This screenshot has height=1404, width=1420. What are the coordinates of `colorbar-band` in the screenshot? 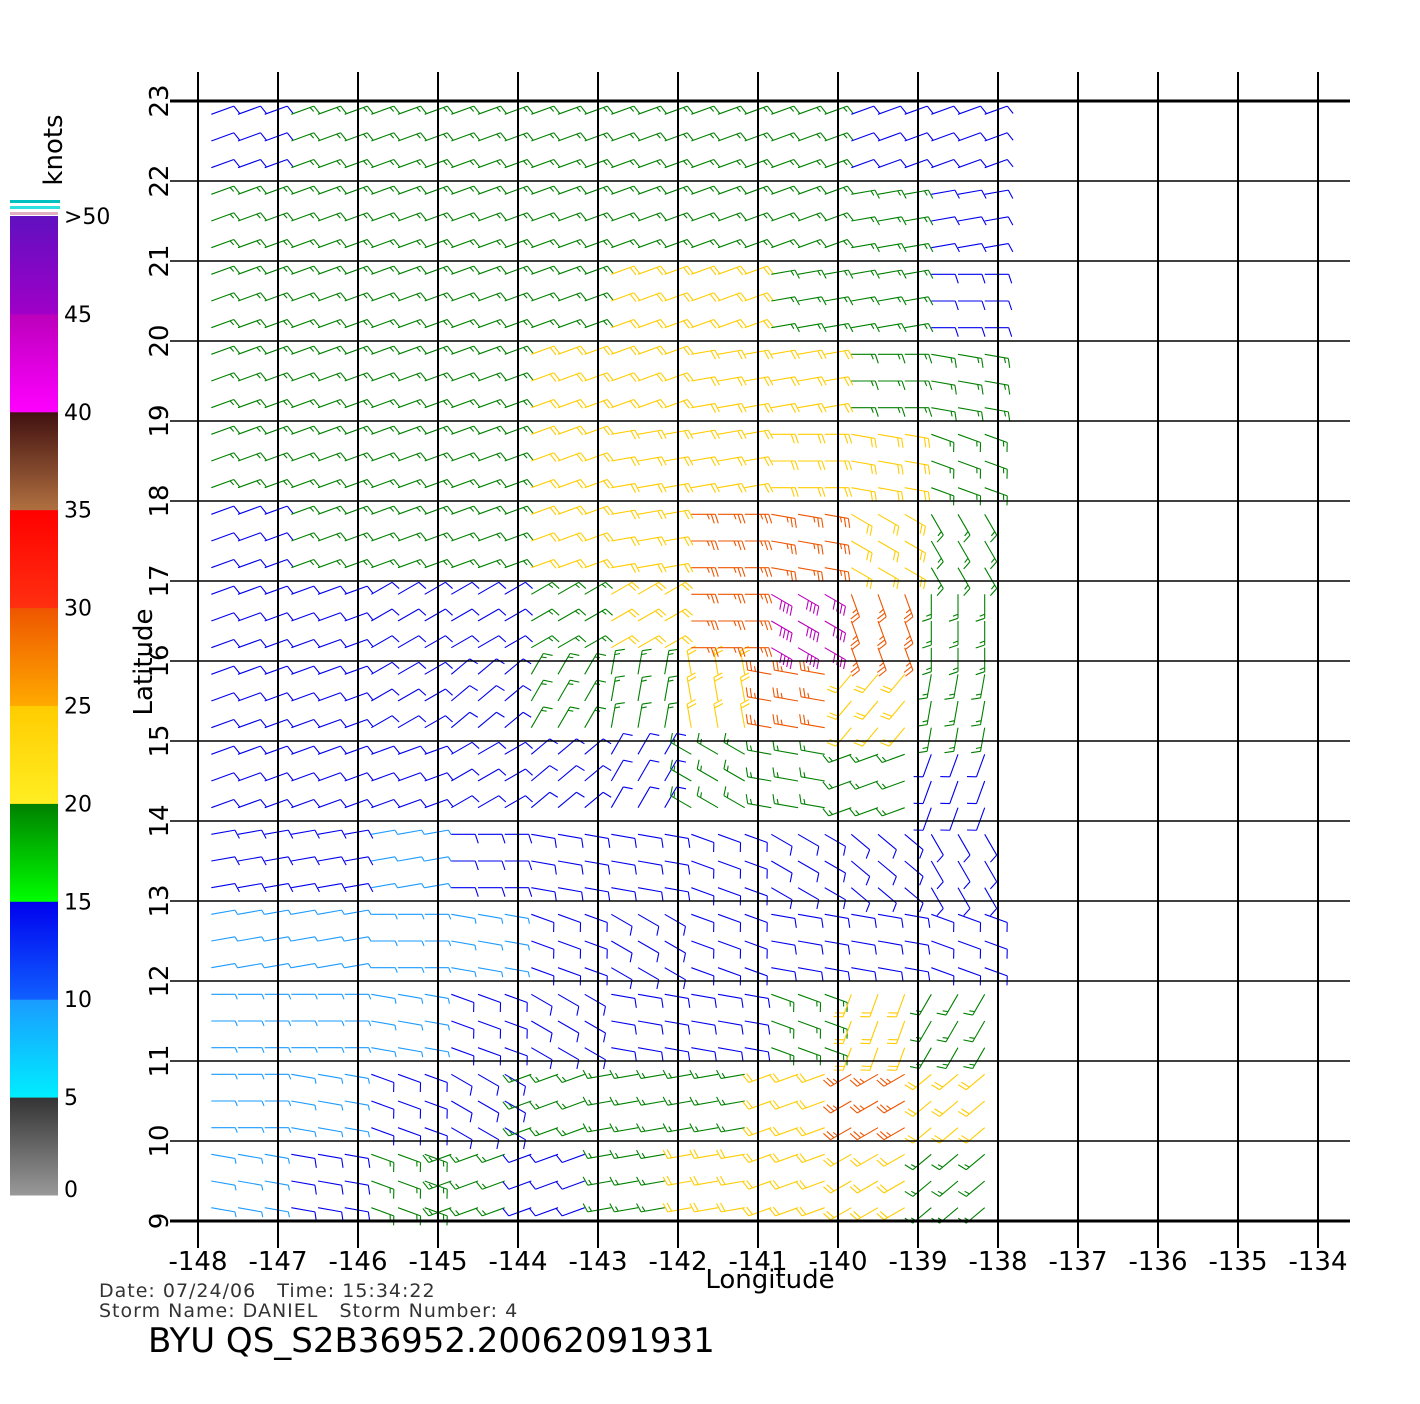 It's located at (34, 950).